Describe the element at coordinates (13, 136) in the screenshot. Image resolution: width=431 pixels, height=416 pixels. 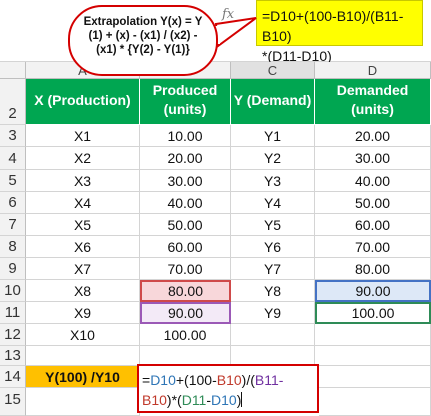
I see `row-header-3: 3` at that location.